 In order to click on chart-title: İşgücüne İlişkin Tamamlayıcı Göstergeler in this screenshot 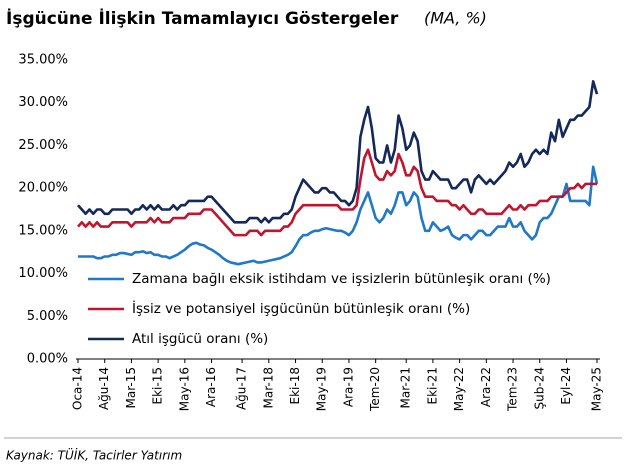, I will do `click(202, 18)`.